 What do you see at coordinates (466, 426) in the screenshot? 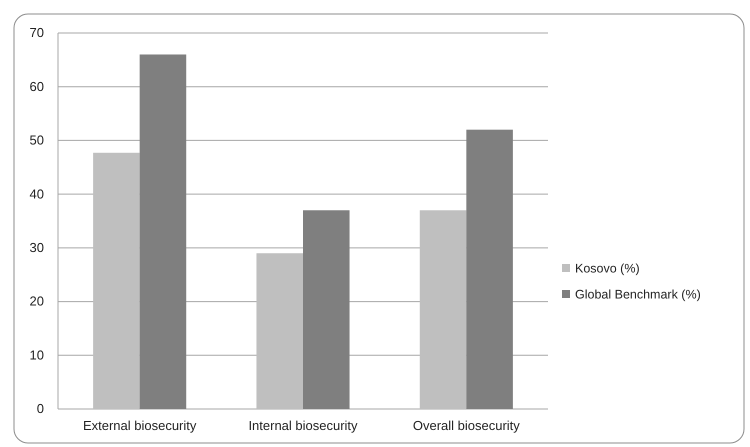
I see `x-tick-label: Overall biosecurity` at bounding box center [466, 426].